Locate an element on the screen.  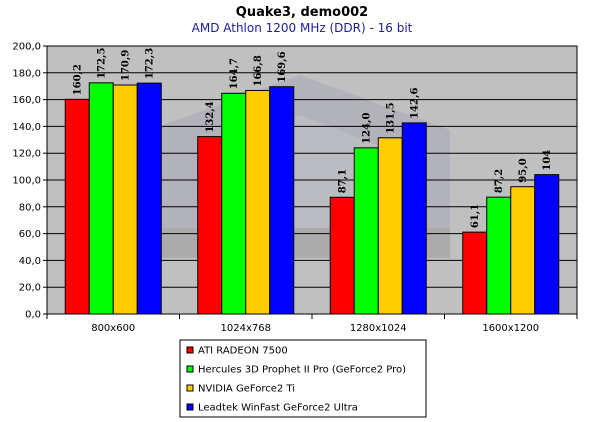
y-tick-label: 100,0 is located at coordinates (26, 181).